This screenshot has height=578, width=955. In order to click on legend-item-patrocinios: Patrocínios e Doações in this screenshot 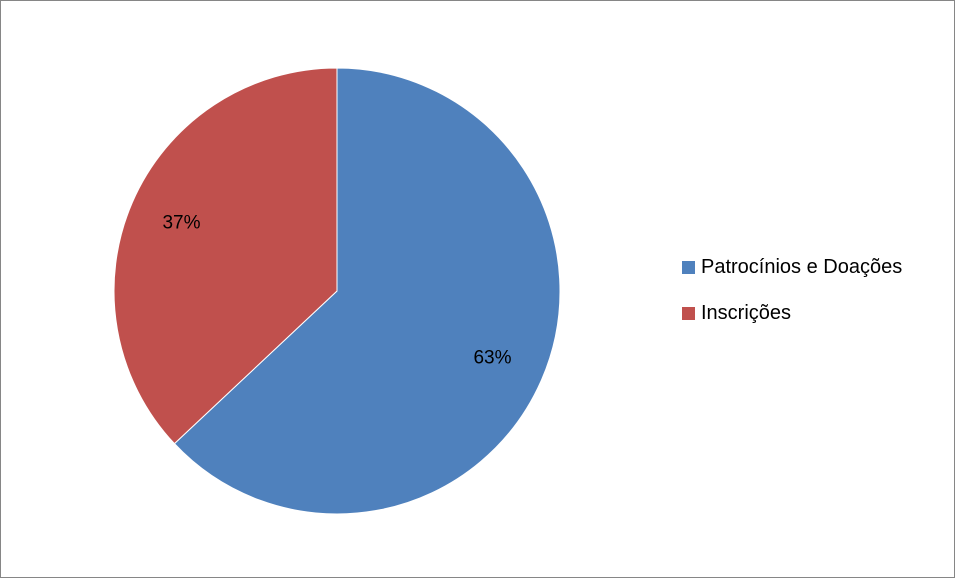, I will do `click(792, 267)`.